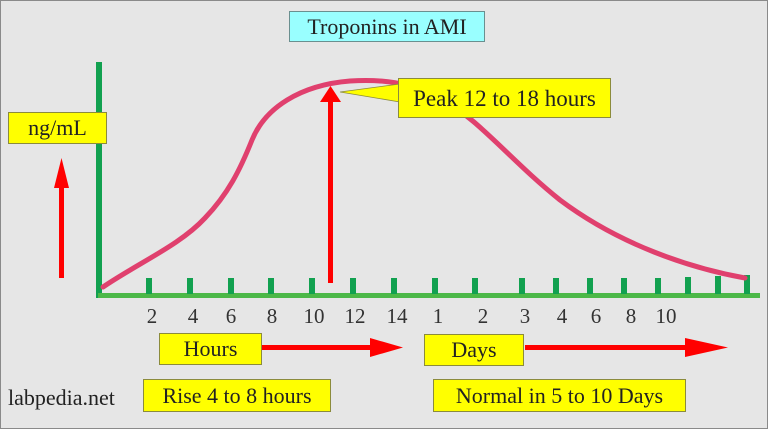 Image resolution: width=768 pixels, height=429 pixels. Describe the element at coordinates (330, 184) in the screenshot. I see `peak-arrow` at that location.